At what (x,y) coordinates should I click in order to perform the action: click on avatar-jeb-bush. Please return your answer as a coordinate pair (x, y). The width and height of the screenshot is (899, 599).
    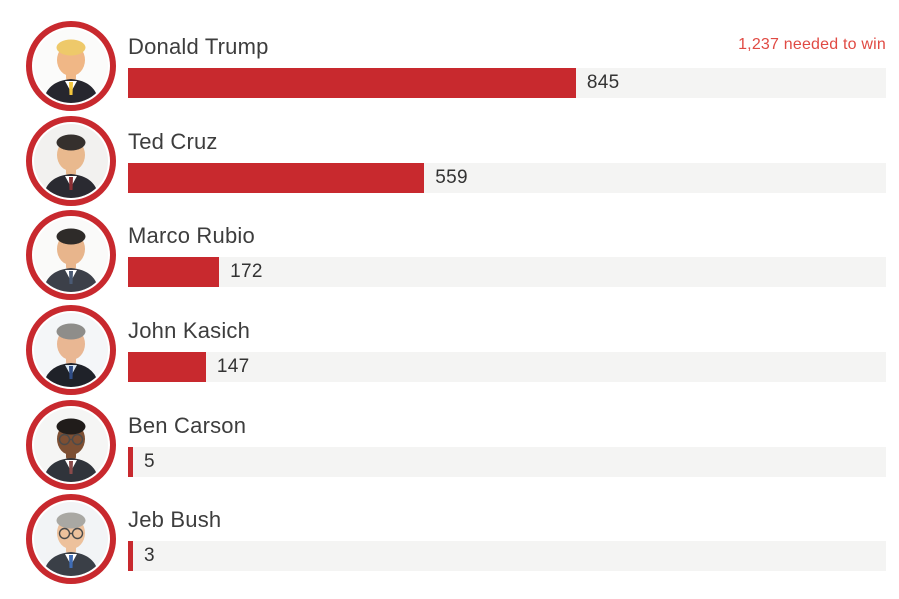
    Looking at the image, I should click on (71, 539).